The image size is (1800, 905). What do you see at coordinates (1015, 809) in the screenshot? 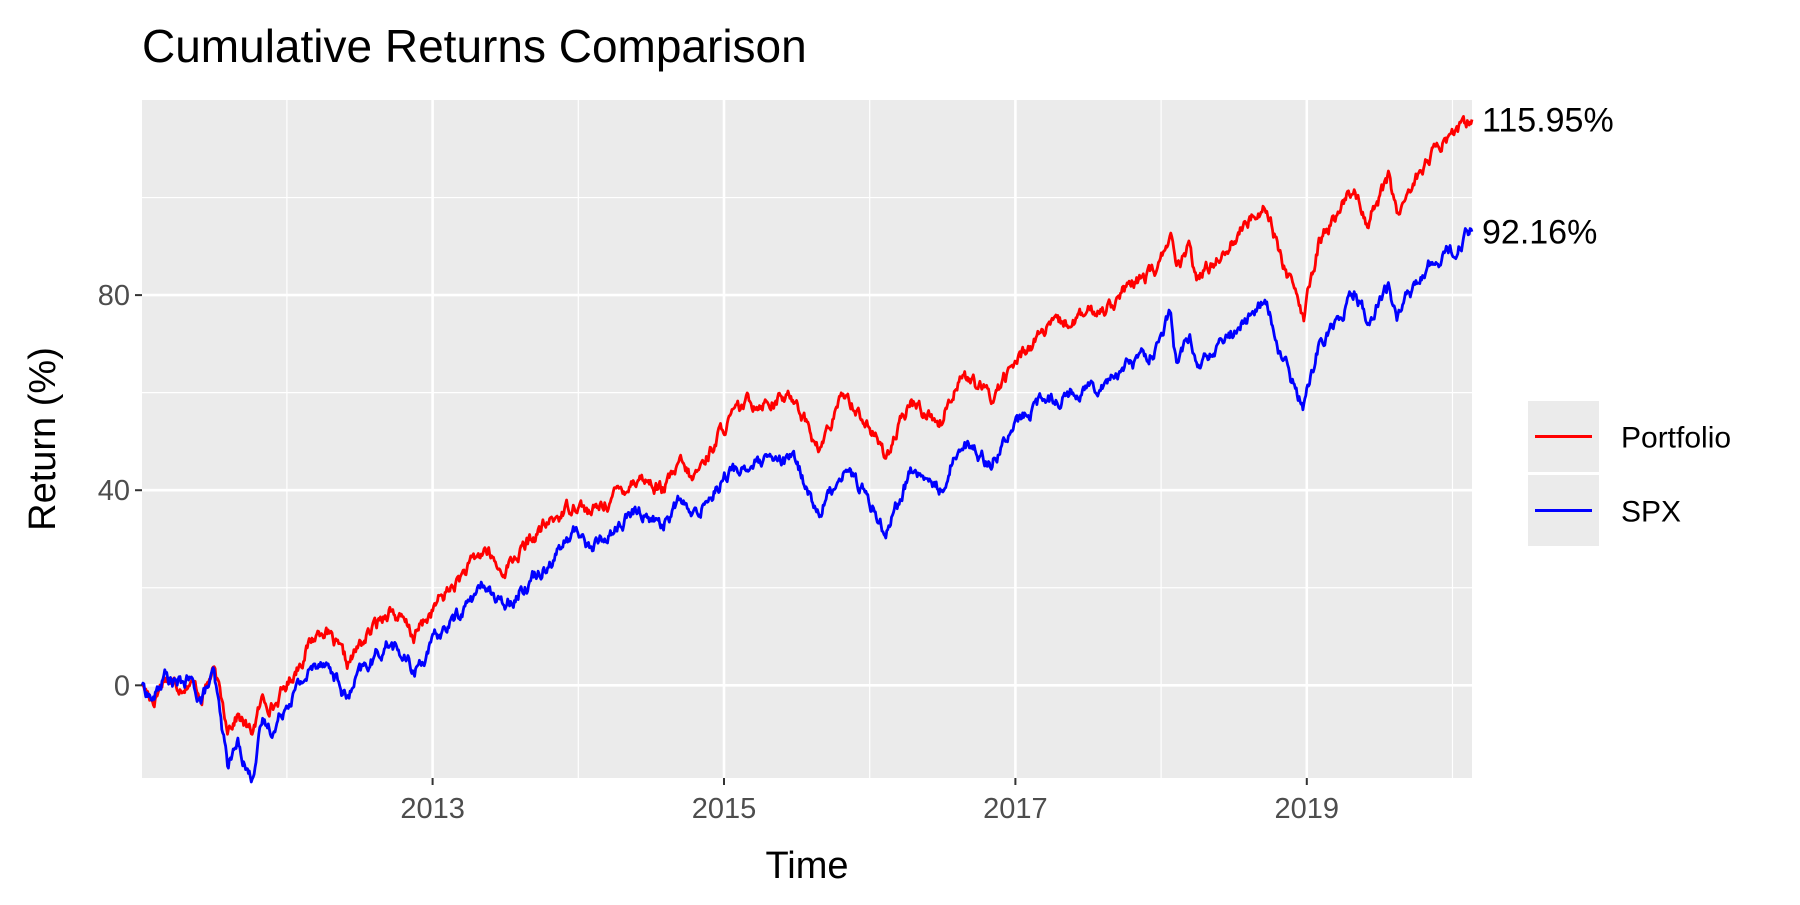
I see `x-tick-label: 2017` at bounding box center [1015, 809].